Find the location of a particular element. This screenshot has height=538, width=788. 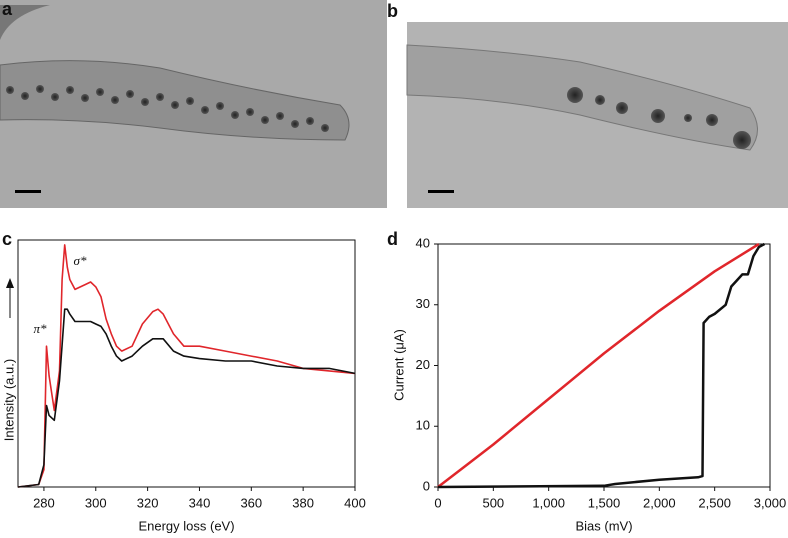

y-tick-label: 0 is located at coordinates (426, 485).